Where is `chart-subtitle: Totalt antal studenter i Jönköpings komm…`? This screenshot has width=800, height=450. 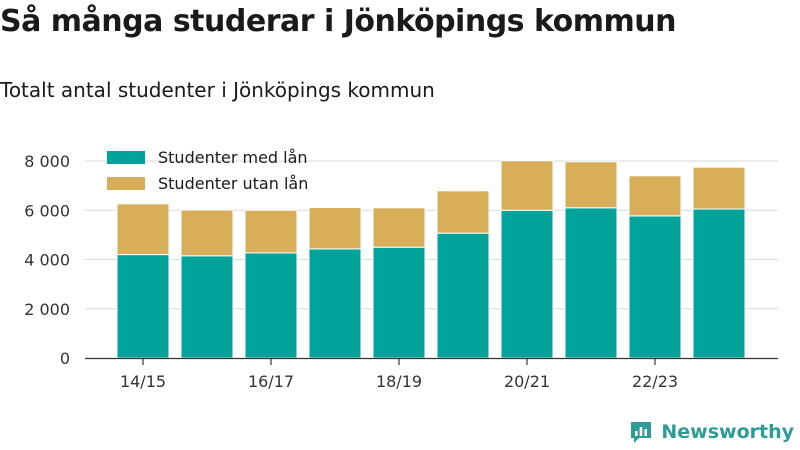 chart-subtitle: Totalt antal studenter i Jönköpings komm… is located at coordinates (217, 90).